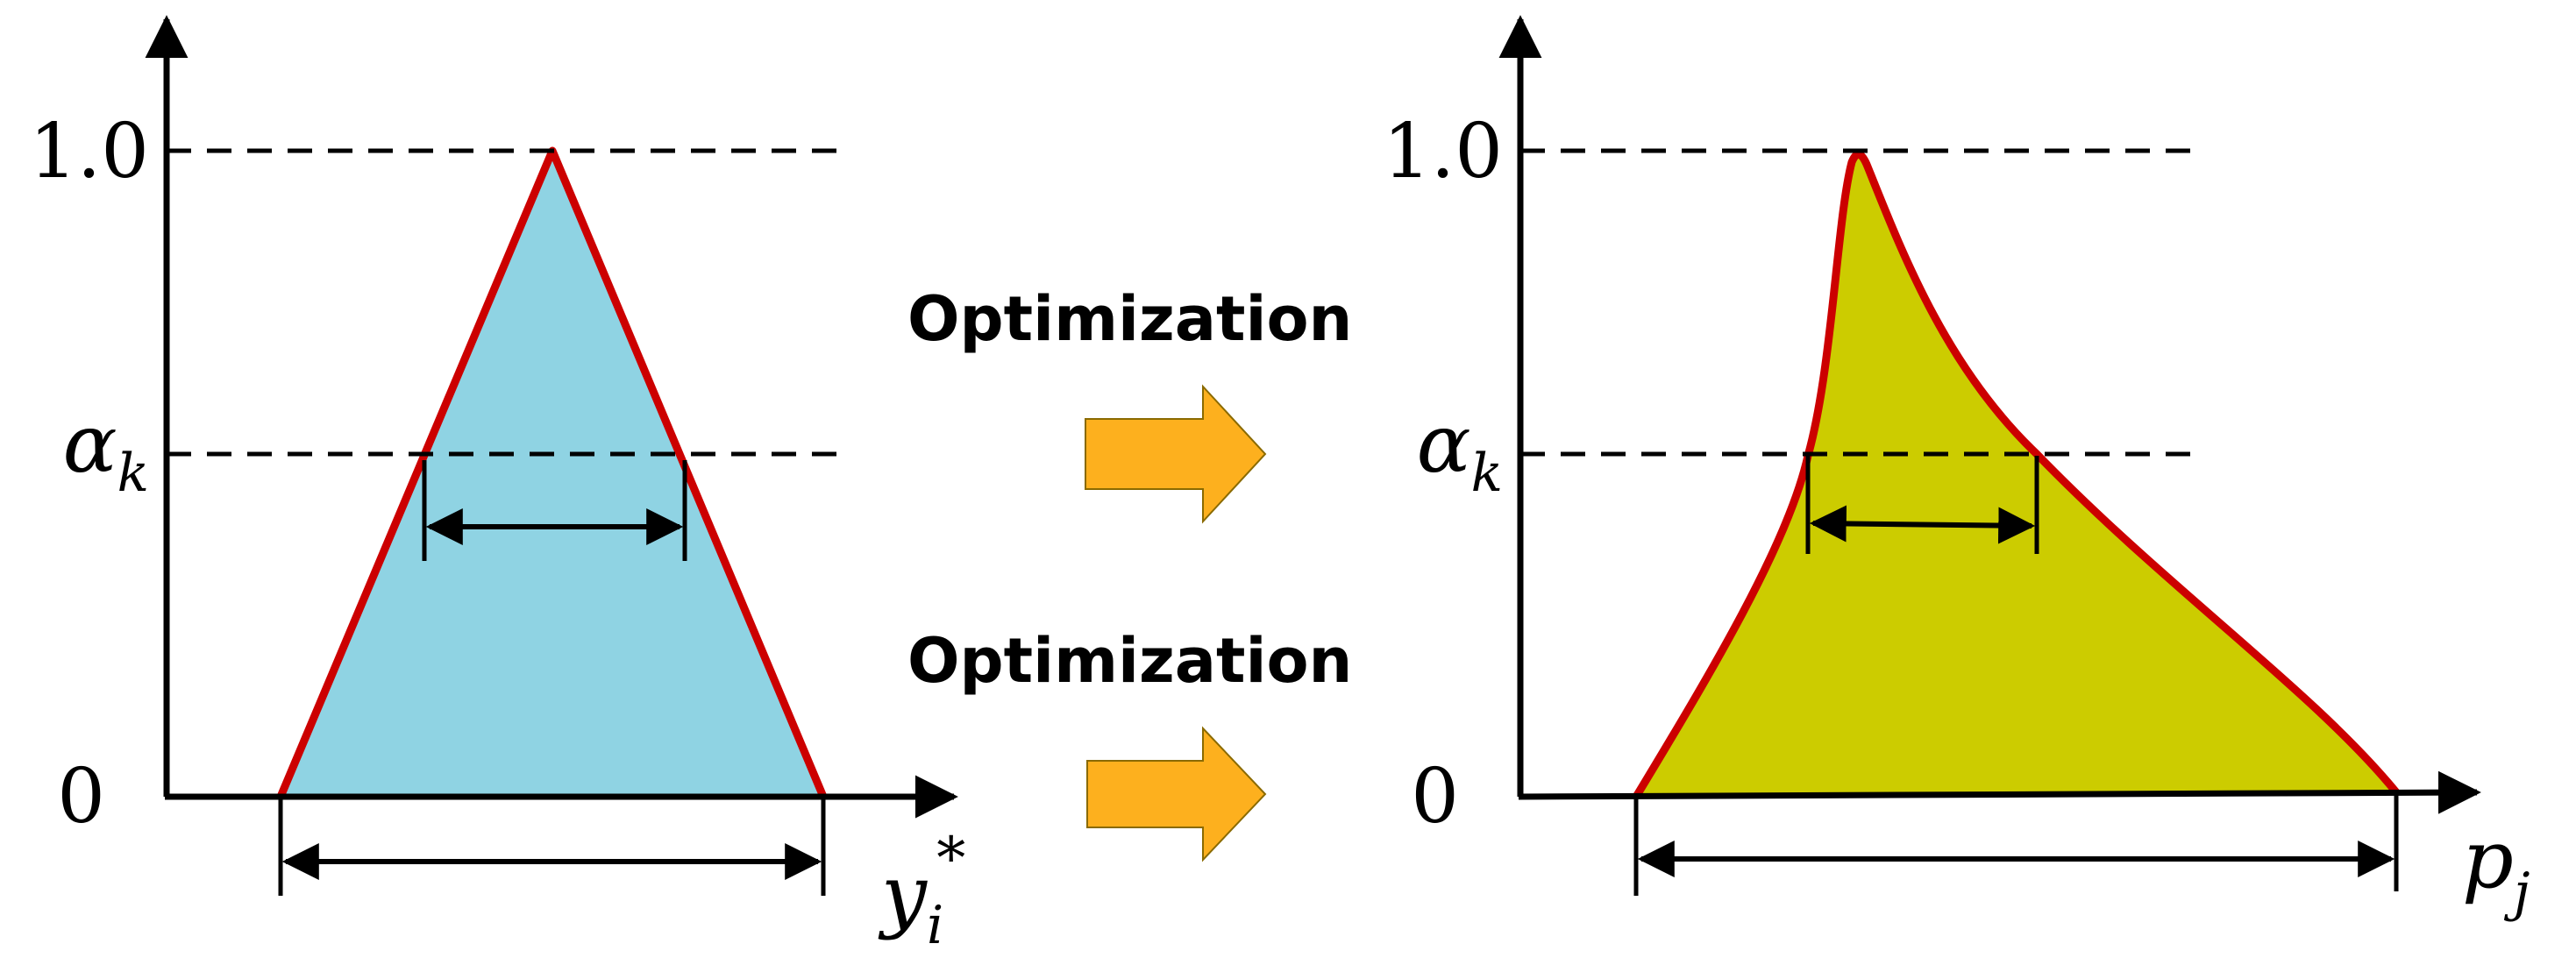 This screenshot has width=2576, height=965. I want to click on left-axis-label: yi*, so click(921, 890).